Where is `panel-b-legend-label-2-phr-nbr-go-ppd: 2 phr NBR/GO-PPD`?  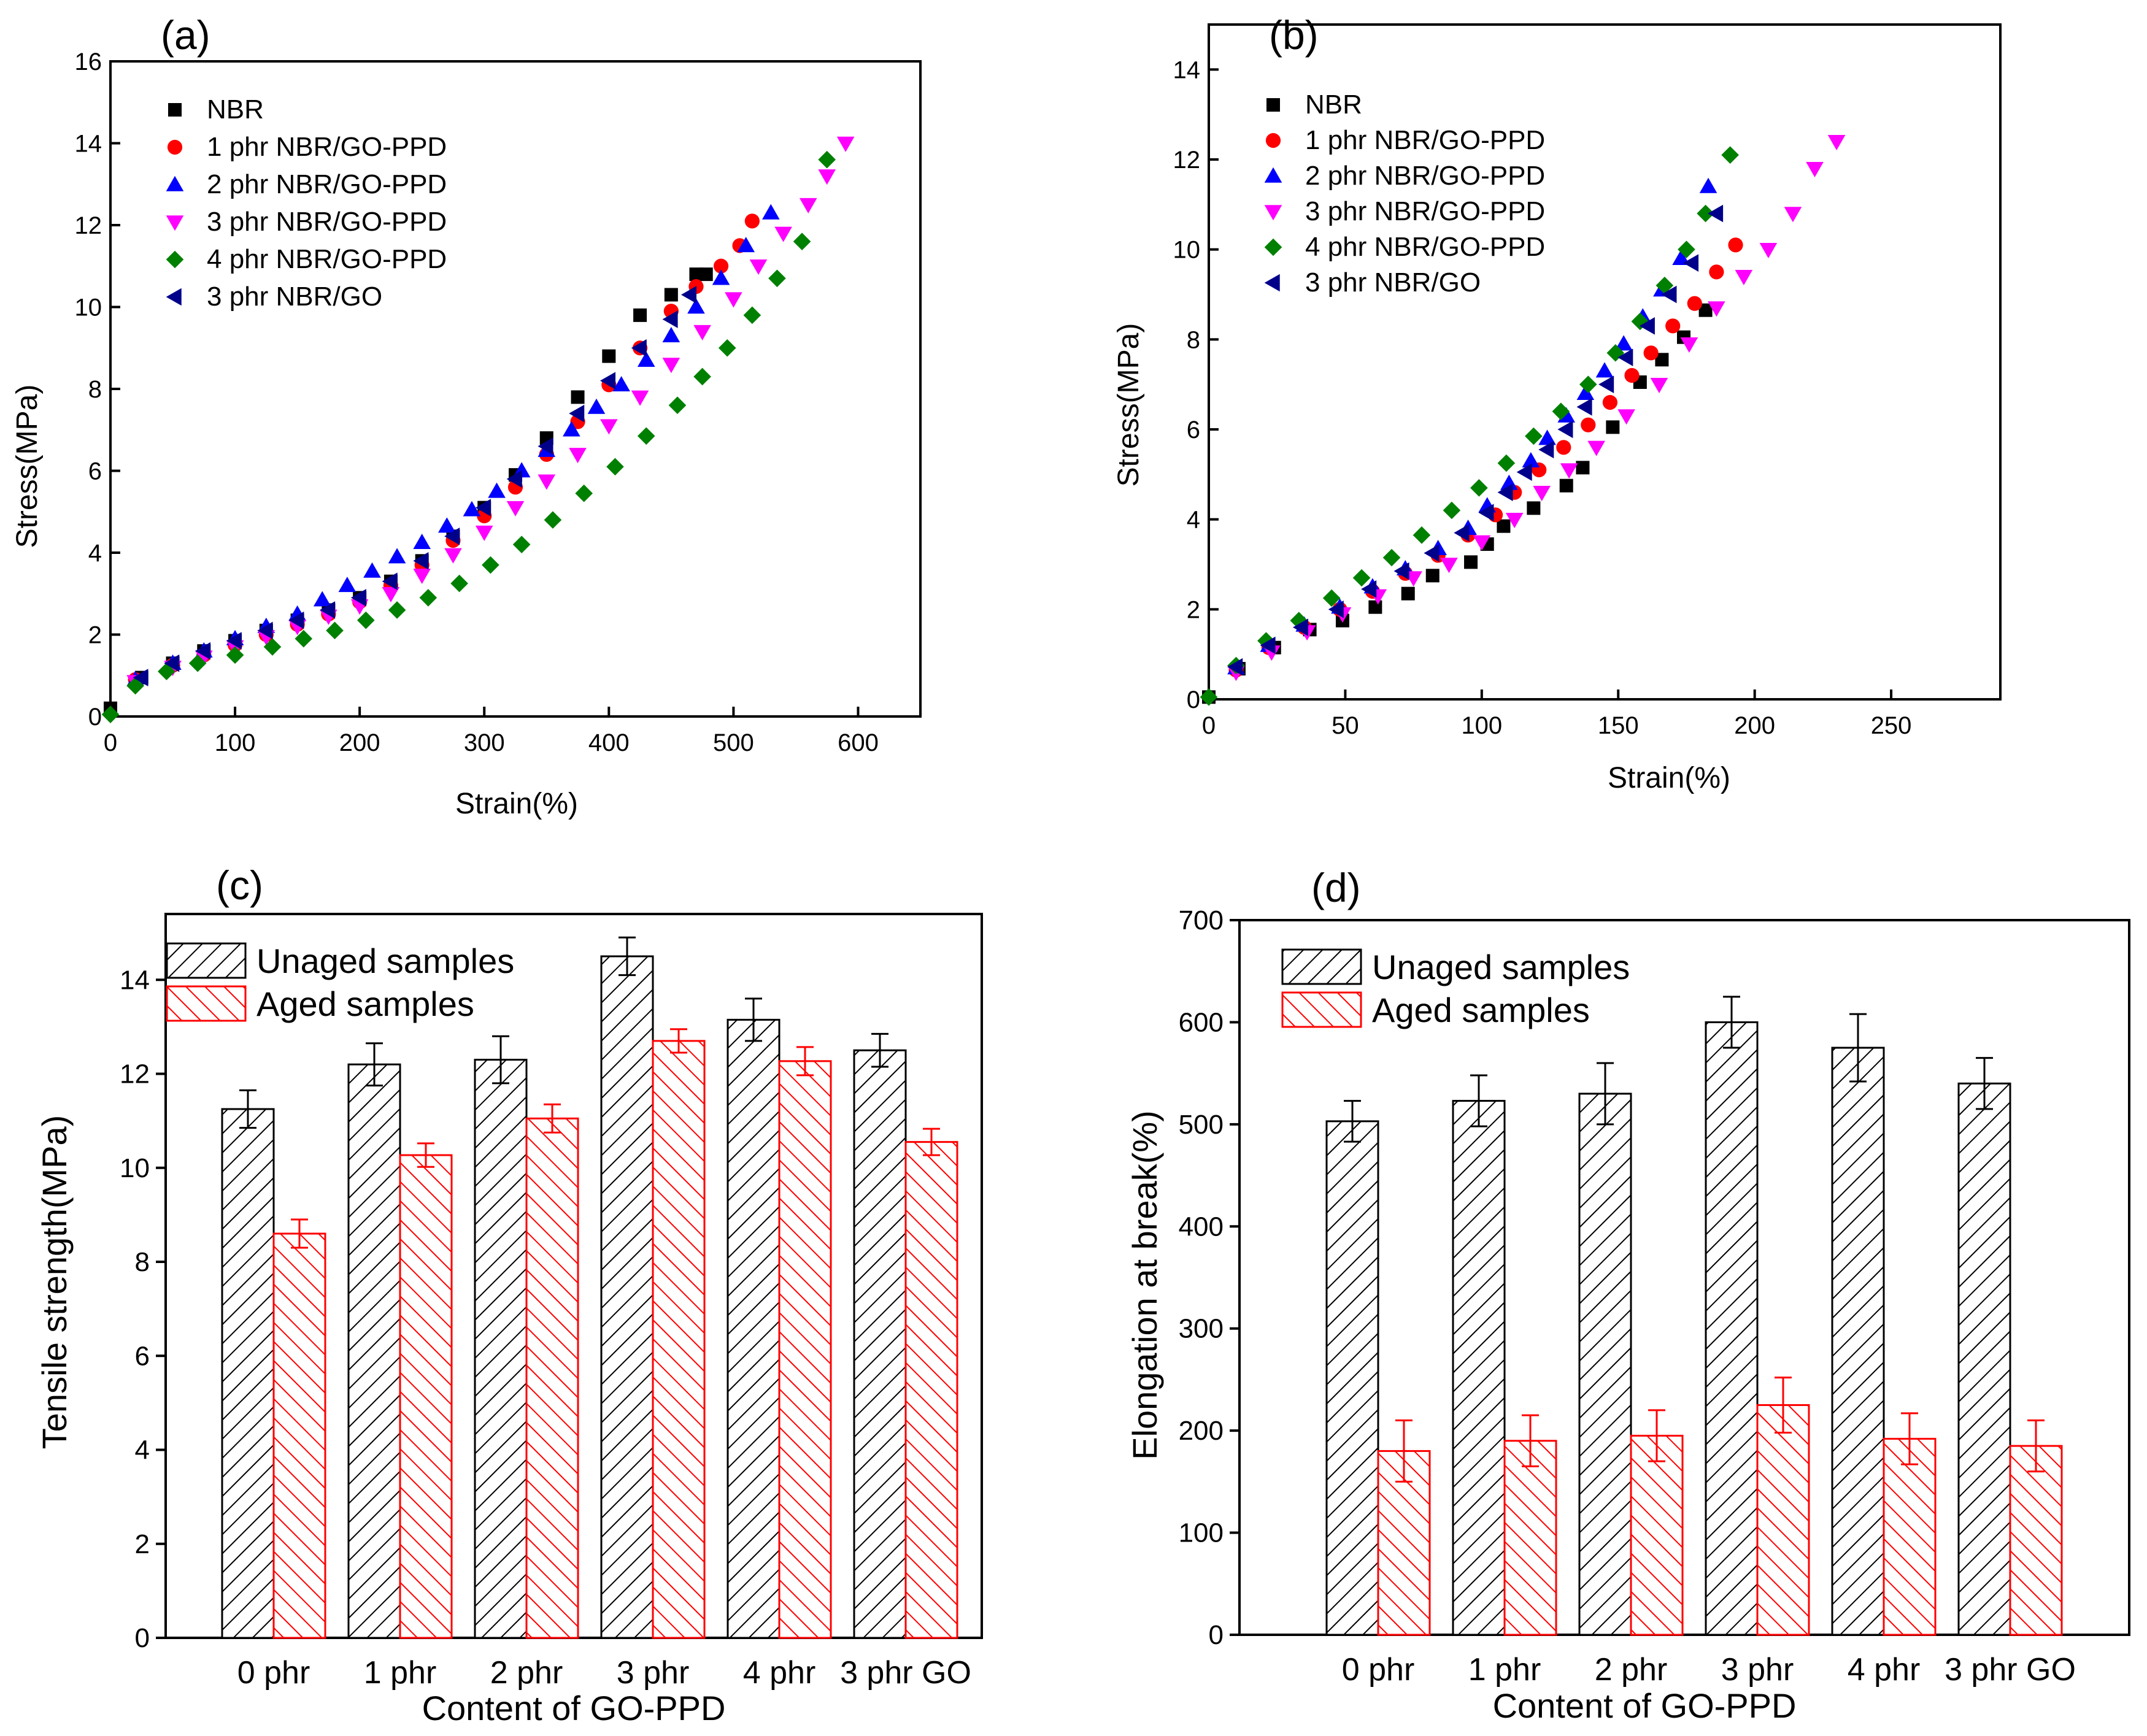 panel-b-legend-label-2-phr-nbr-go-ppd: 2 phr NBR/GO-PPD is located at coordinates (1425, 176).